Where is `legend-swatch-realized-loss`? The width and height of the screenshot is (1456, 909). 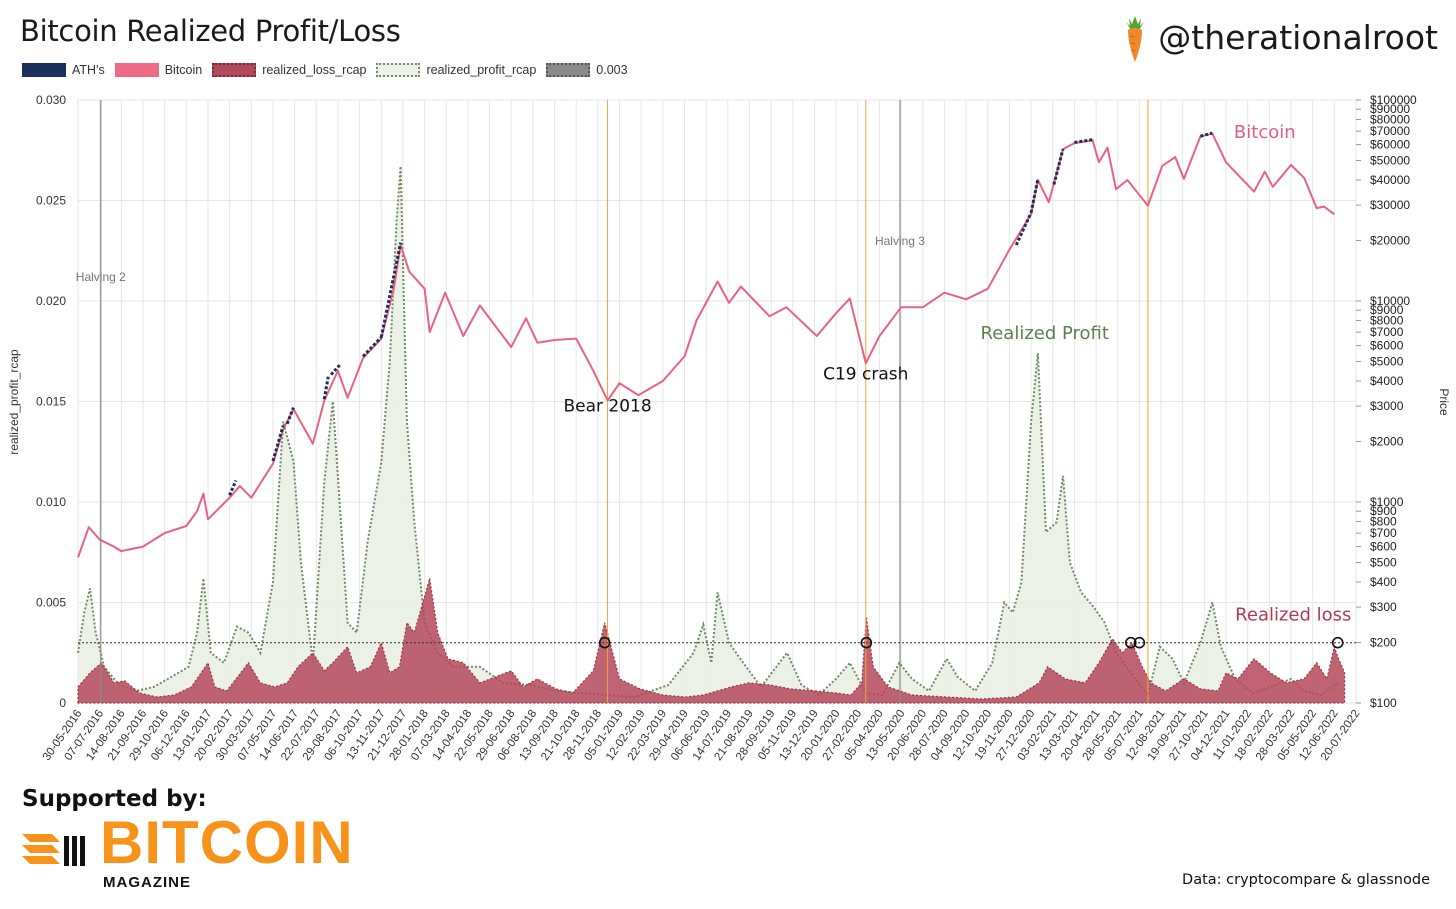
legend-swatch-realized-loss is located at coordinates (234, 70).